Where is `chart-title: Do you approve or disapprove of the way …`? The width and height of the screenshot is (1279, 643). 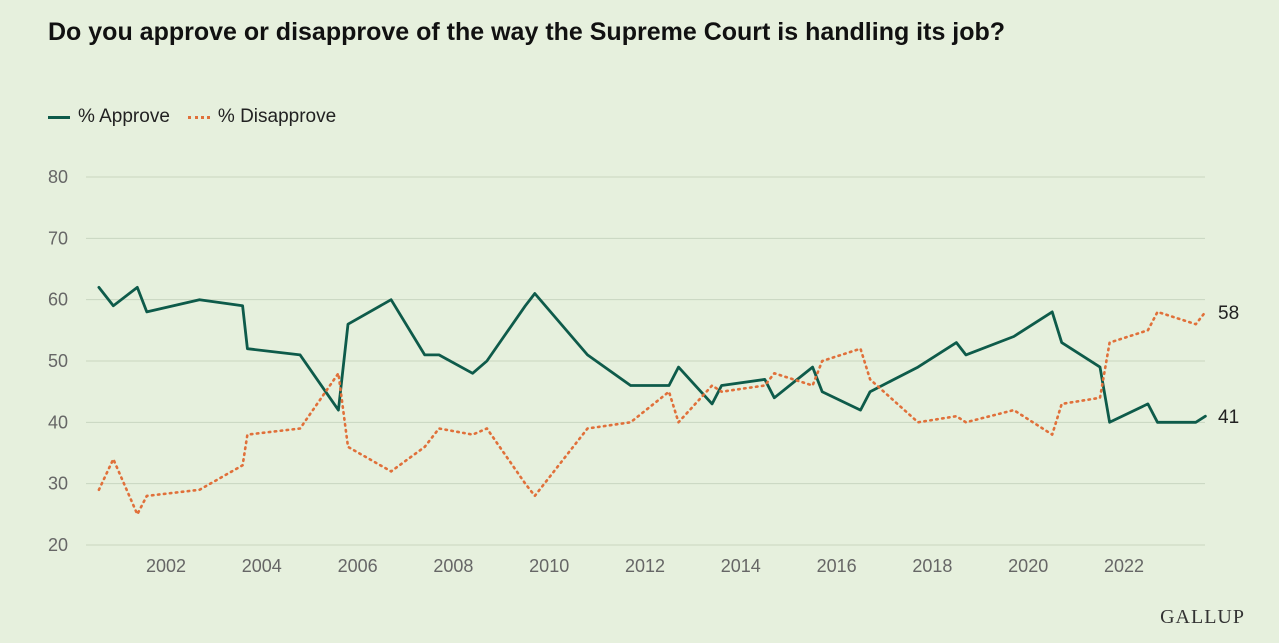
chart-title: Do you approve or disapprove of the way … is located at coordinates (527, 32).